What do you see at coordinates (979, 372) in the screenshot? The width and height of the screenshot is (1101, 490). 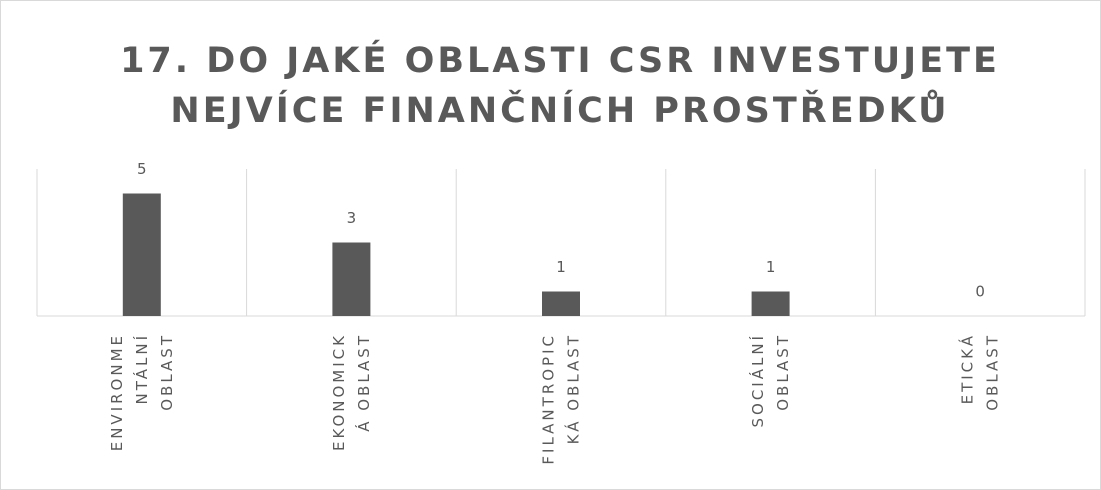 I see `x-tick-label: ETICKÁ OBLAST` at bounding box center [979, 372].